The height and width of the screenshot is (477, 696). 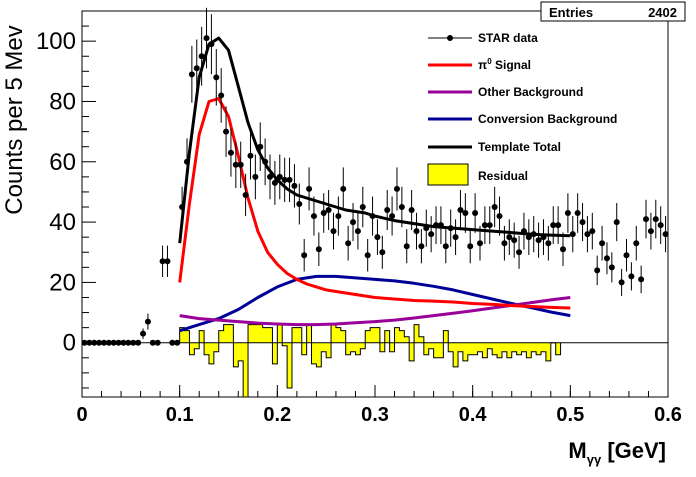 I want to click on x-axis-title: Mγγ [GeV], so click(x=617, y=452).